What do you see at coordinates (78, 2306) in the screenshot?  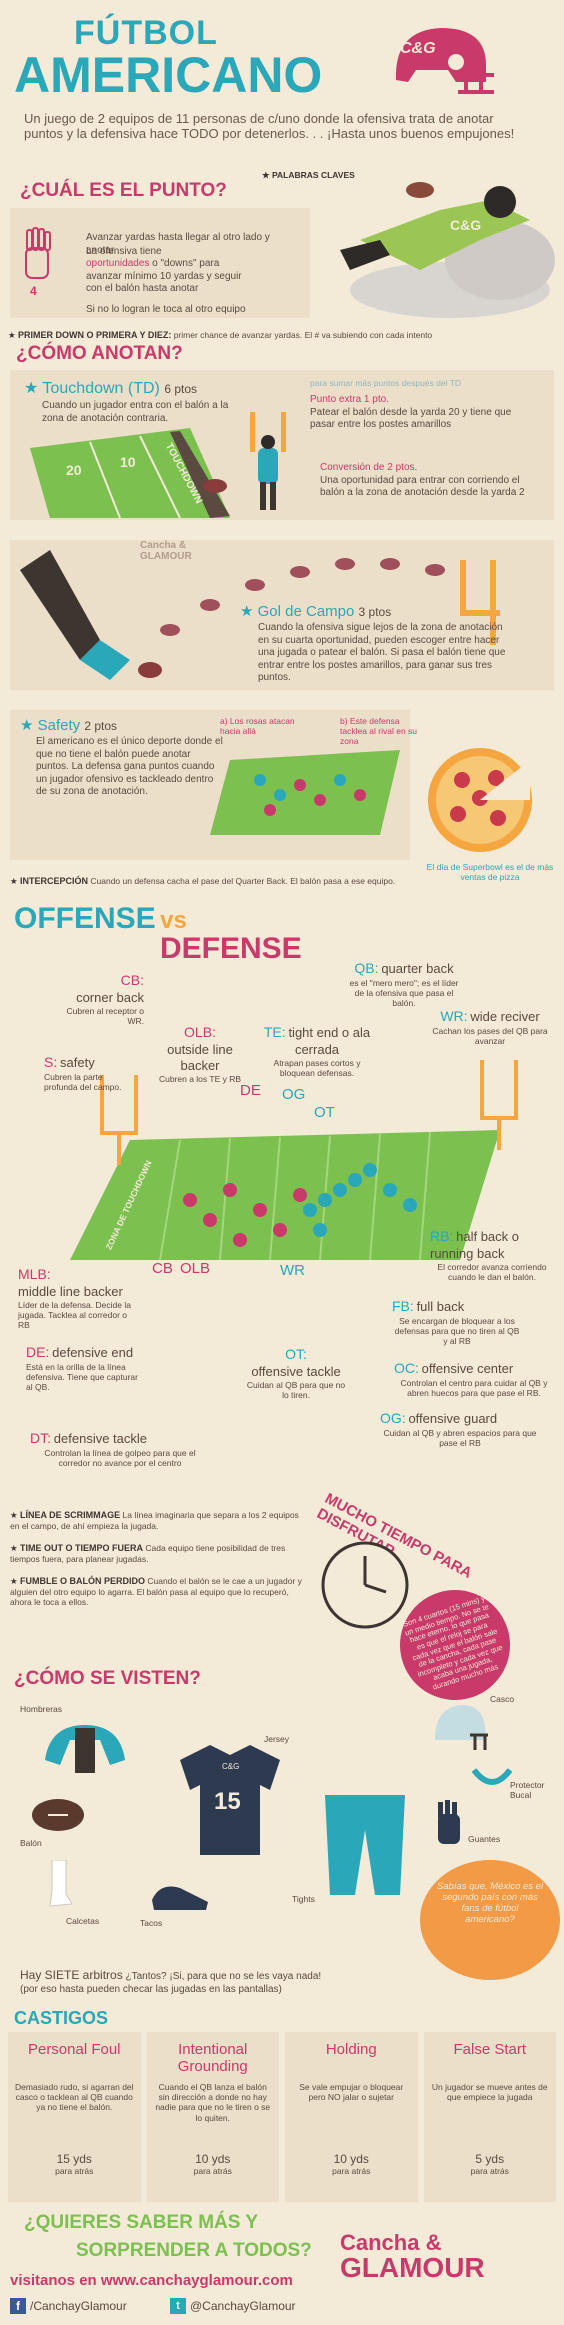 I see `facebook-handle: /CanchayGlamour` at bounding box center [78, 2306].